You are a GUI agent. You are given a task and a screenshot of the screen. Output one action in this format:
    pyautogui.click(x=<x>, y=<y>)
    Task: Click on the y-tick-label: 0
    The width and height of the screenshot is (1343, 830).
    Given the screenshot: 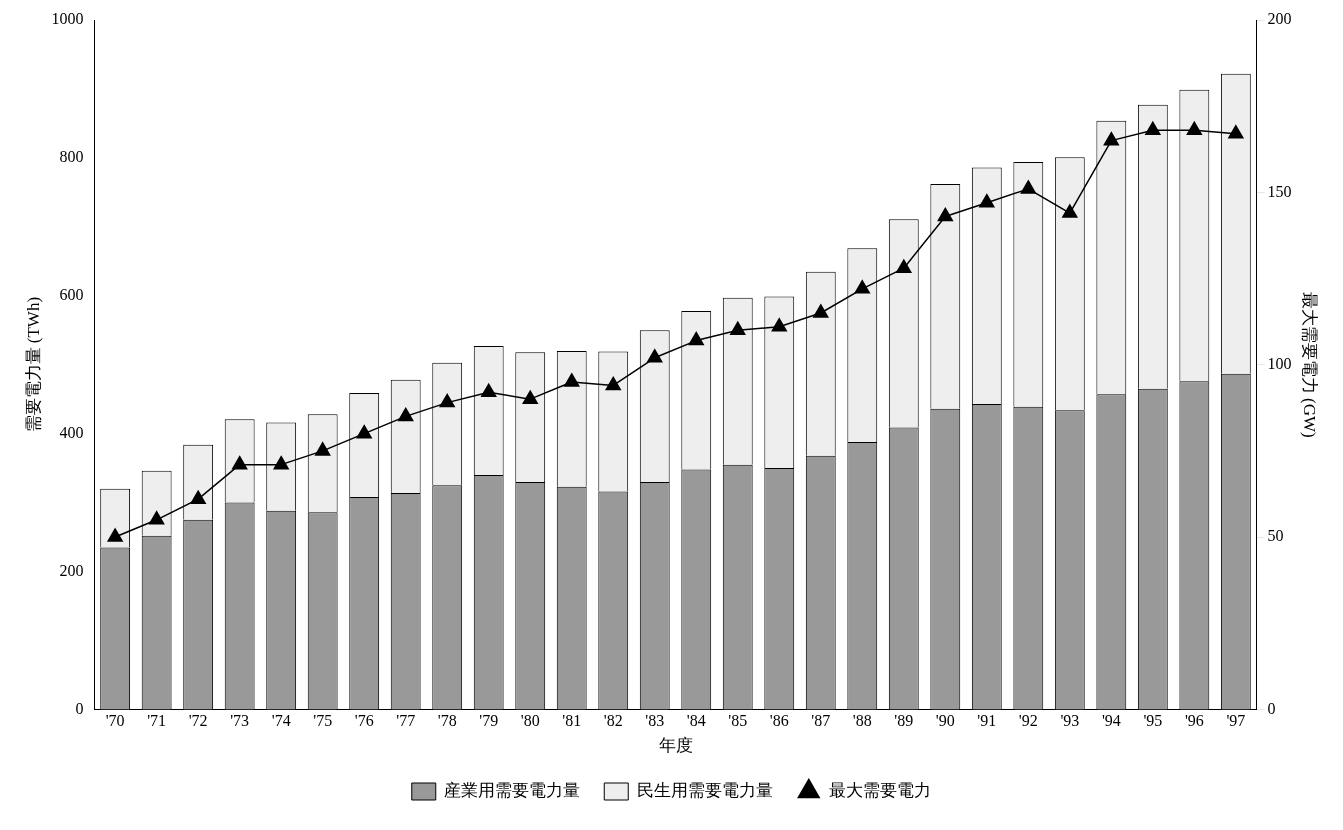 What is the action you would take?
    pyautogui.click(x=79, y=708)
    